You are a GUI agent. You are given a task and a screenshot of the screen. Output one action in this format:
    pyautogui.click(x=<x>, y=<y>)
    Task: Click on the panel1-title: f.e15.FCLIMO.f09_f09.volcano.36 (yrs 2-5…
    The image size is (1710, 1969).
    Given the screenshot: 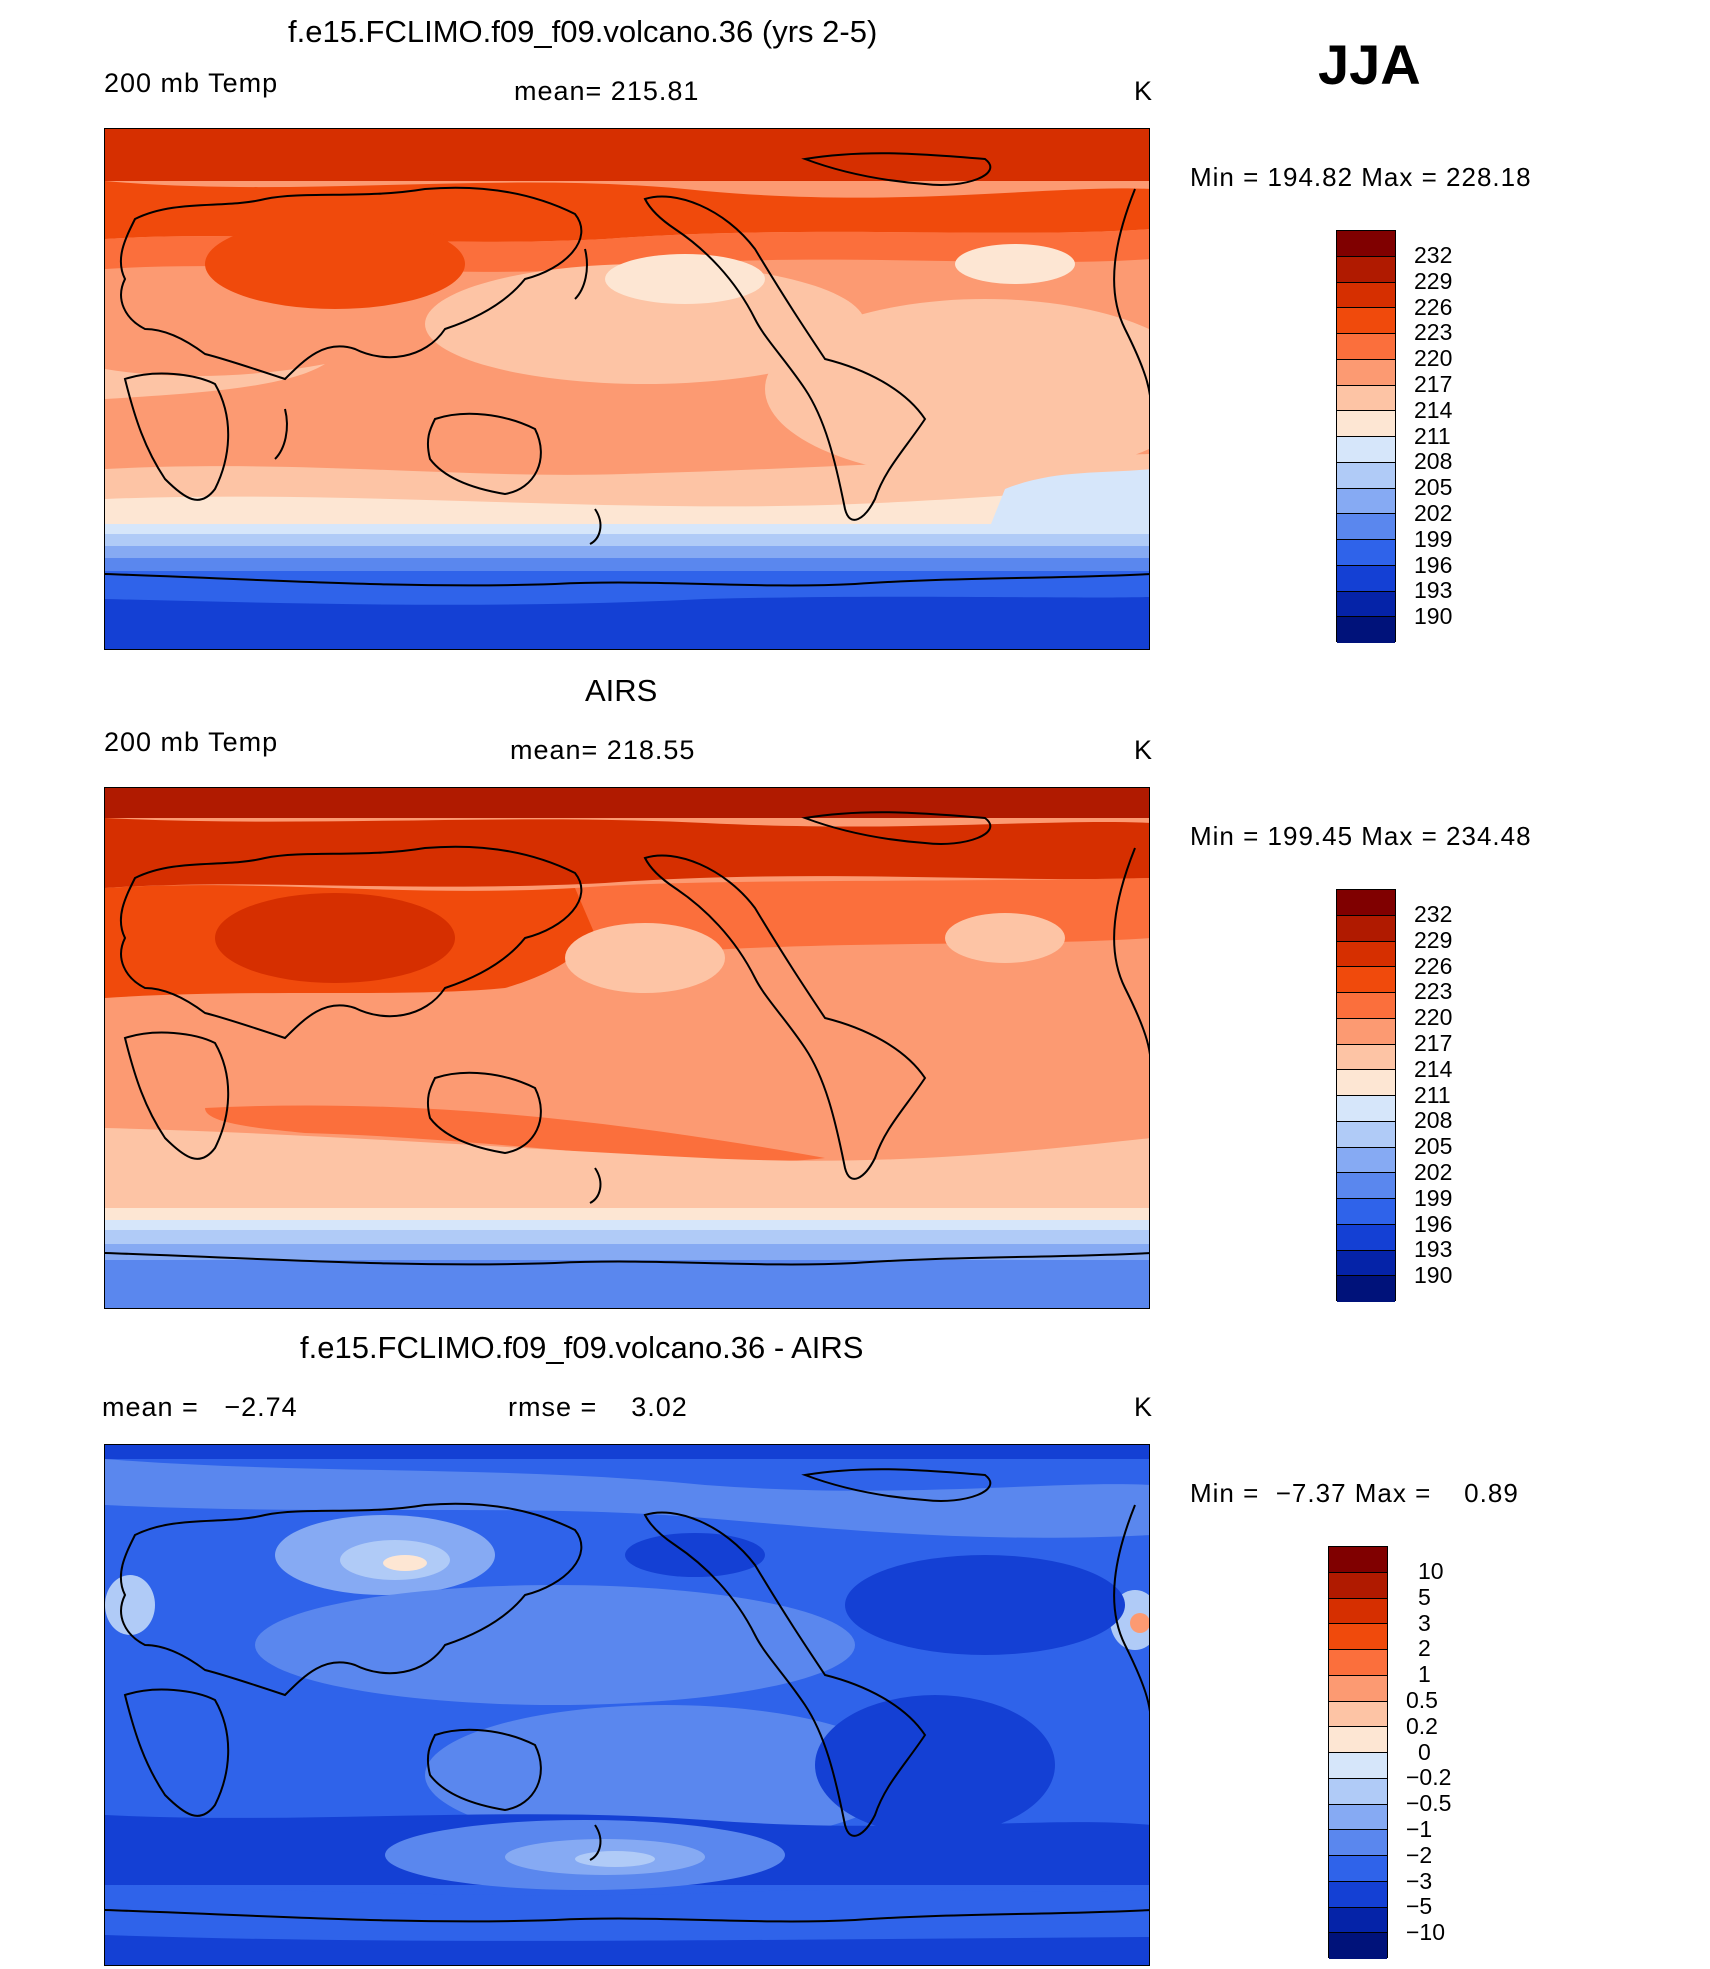 What is the action you would take?
    pyautogui.click(x=583, y=31)
    